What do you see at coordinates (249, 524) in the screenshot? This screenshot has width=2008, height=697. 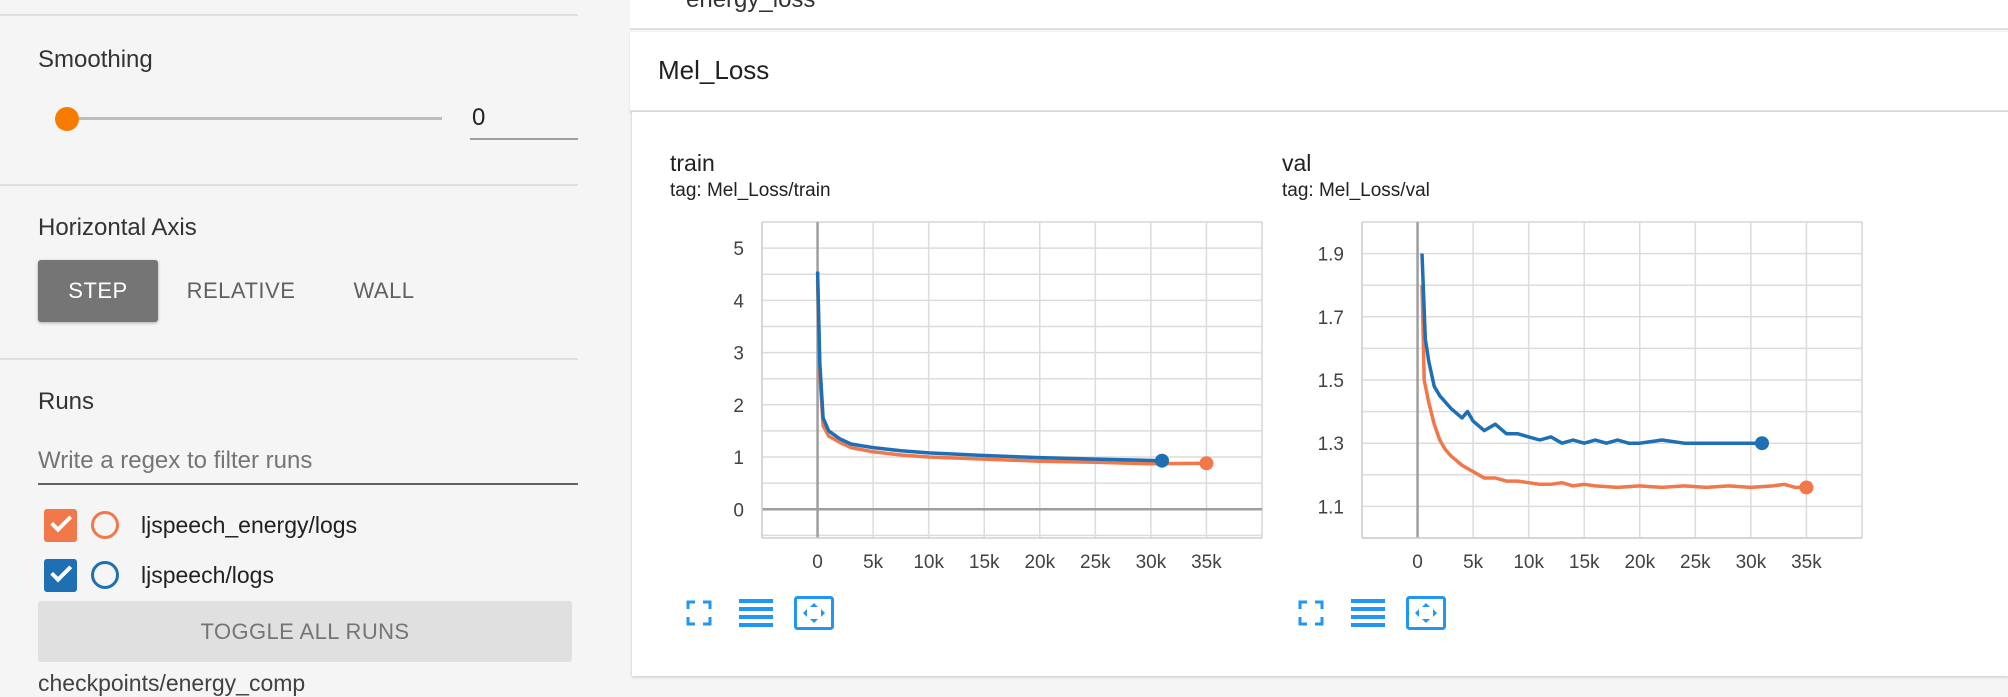 I see `run-label: ljspeech_energy/logs` at bounding box center [249, 524].